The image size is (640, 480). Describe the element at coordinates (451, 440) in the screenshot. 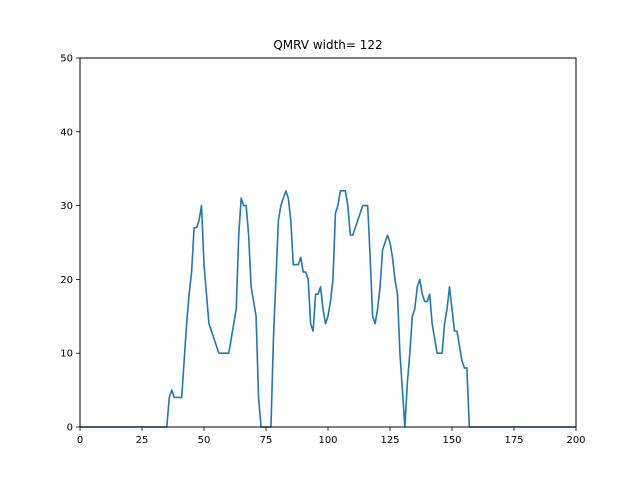

I see `x-tick-label: 150` at that location.